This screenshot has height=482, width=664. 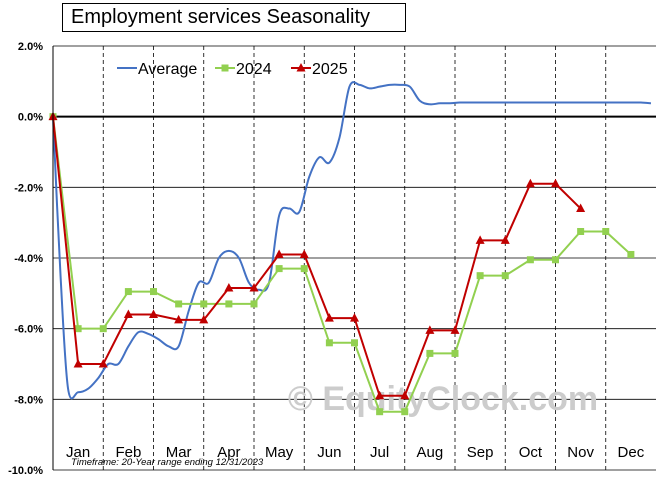 What do you see at coordinates (167, 69) in the screenshot?
I see `legend-label: Average` at bounding box center [167, 69].